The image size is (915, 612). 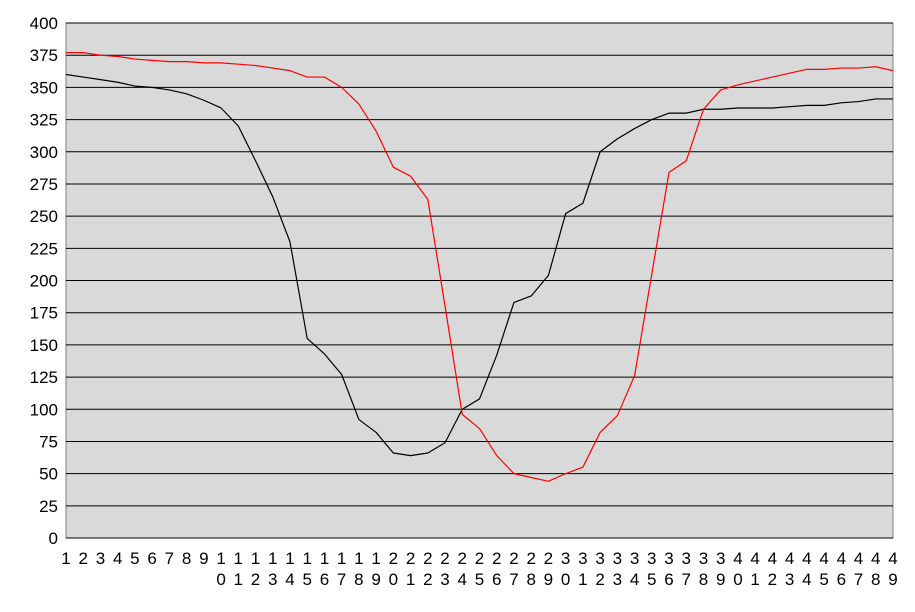 What do you see at coordinates (44, 120) in the screenshot?
I see `y-tick-label: 325` at bounding box center [44, 120].